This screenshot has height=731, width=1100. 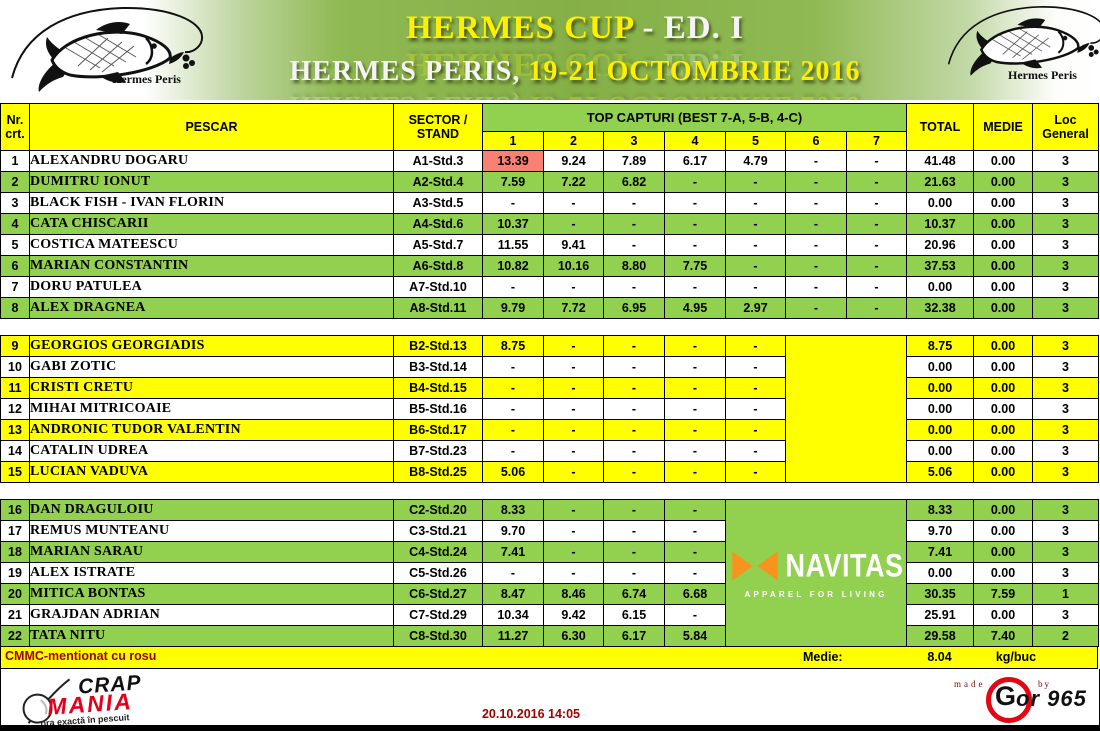 I want to click on col-header-total: TOTAL, so click(x=940, y=127).